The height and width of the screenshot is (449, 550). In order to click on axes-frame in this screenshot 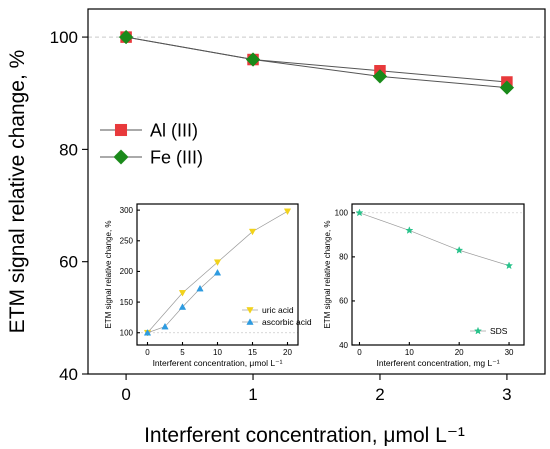, I will do `click(438, 274)`.